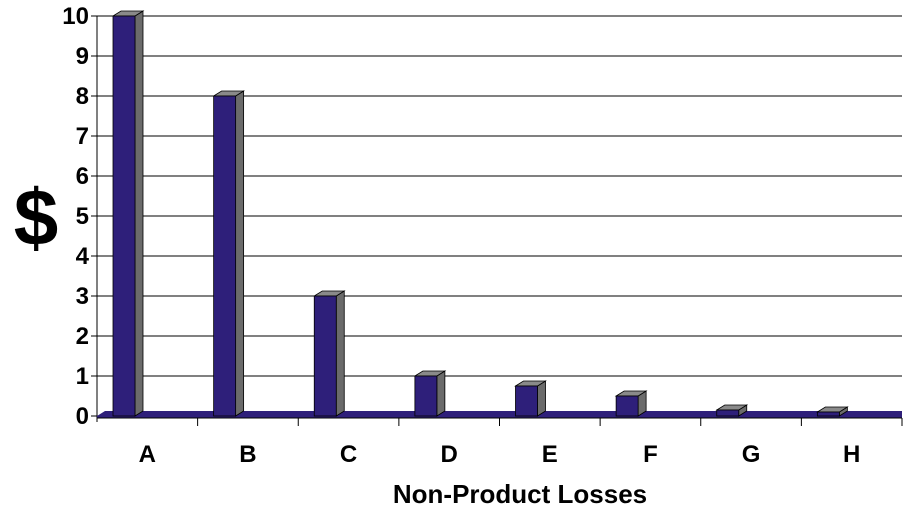  I want to click on x-tick-label: F, so click(650, 454).